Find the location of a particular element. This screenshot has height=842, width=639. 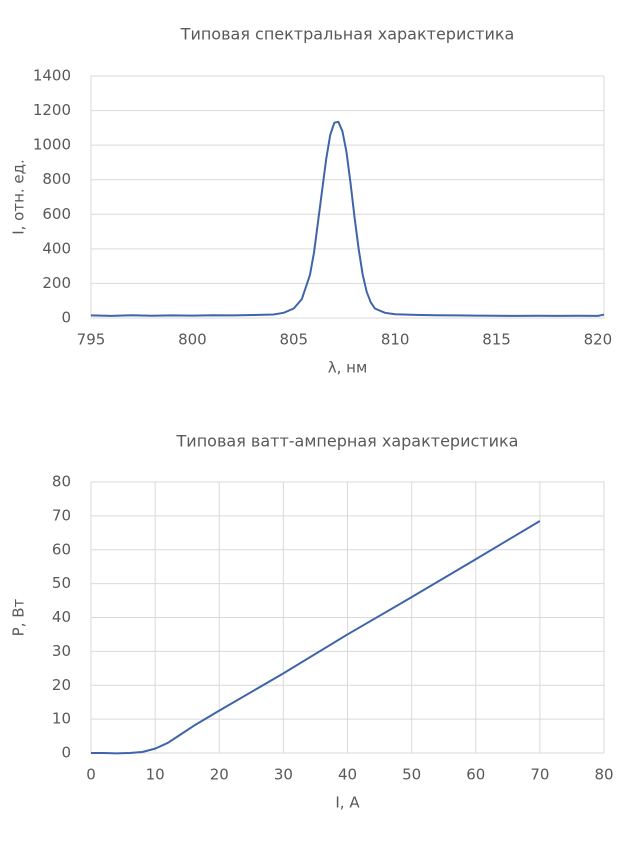

y-axis-label: I, отн. ед. is located at coordinates (19, 197).